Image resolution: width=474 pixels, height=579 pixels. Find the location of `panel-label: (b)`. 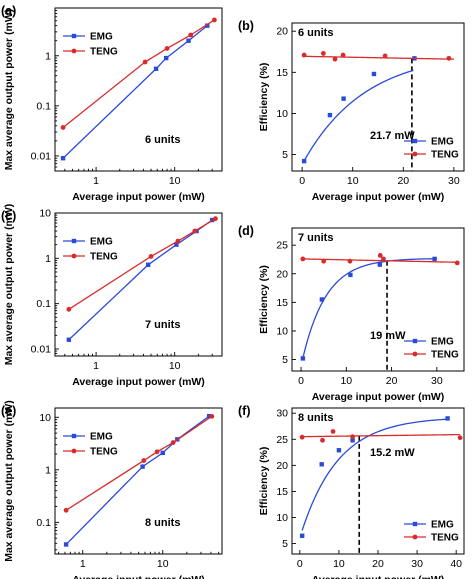

panel-label: (b) is located at coordinates (246, 26).